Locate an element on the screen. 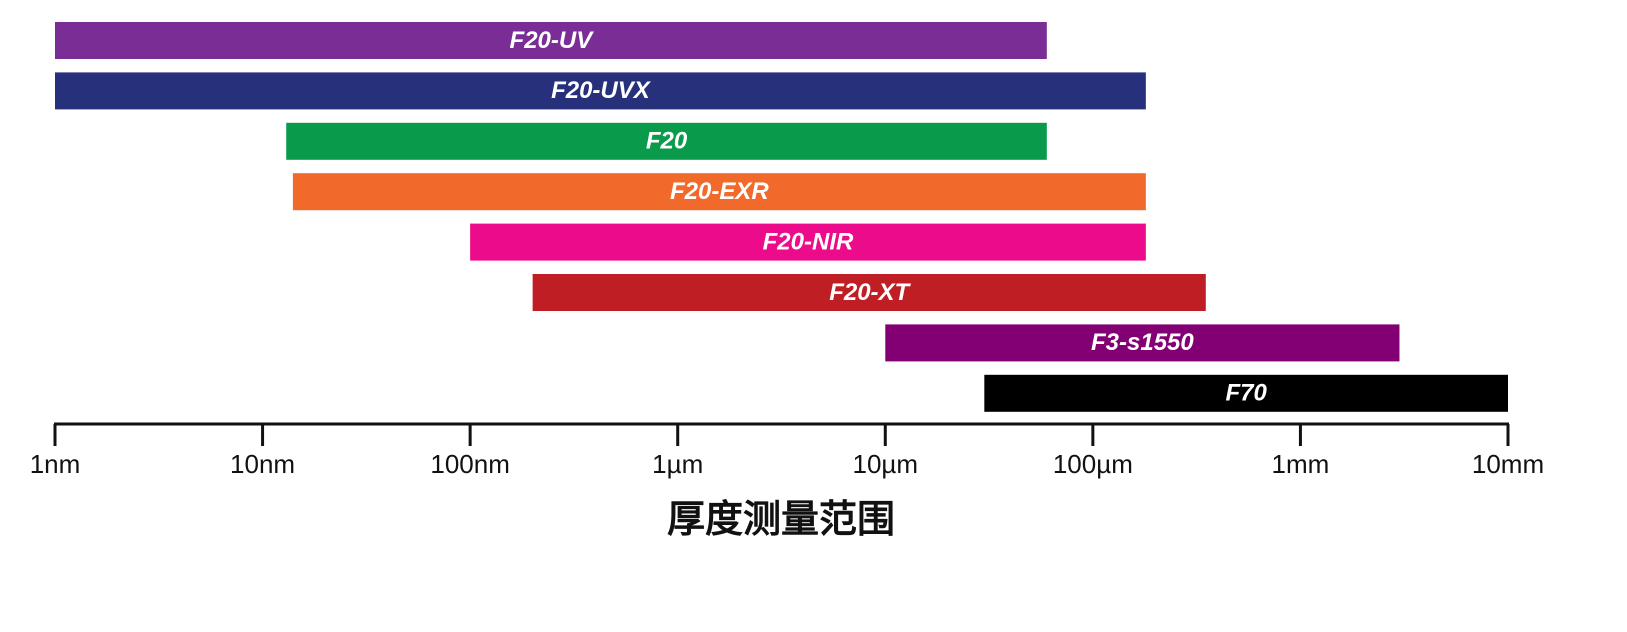 Image resolution: width=1627 pixels, height=632 pixels. axis-title: 厚度测量范围 is located at coordinates (781, 520).